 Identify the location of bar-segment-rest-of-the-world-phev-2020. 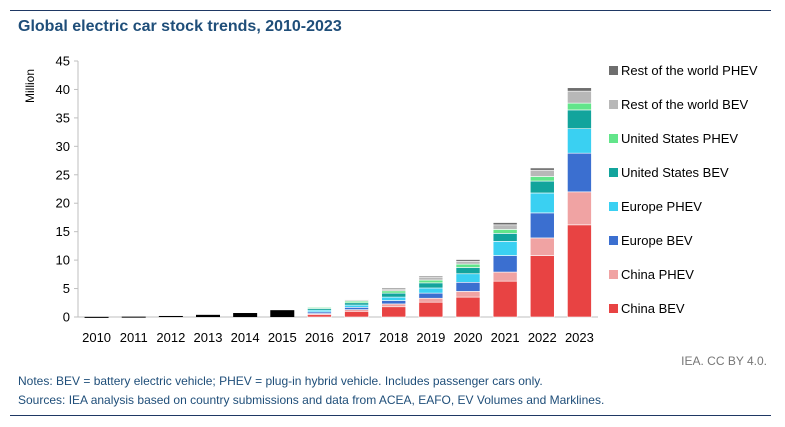
(468, 260).